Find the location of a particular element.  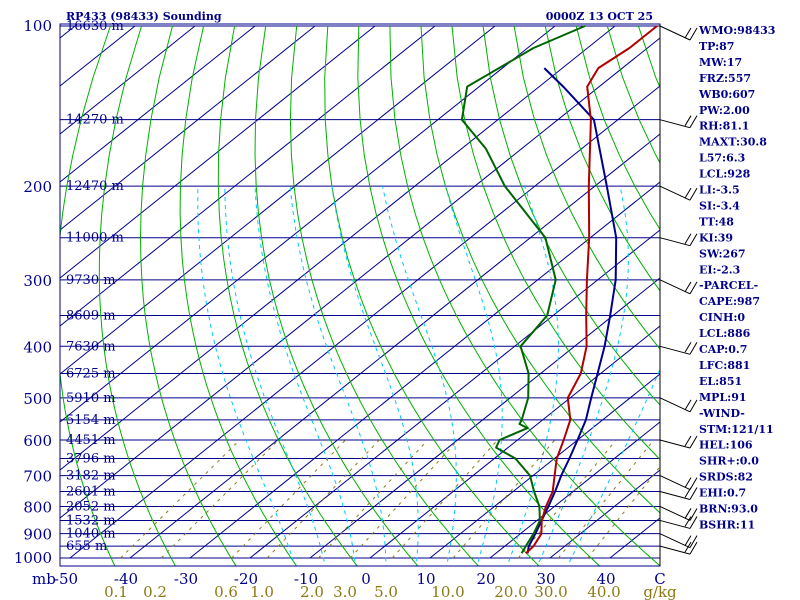

height-label: 14270 m is located at coordinates (95, 120).